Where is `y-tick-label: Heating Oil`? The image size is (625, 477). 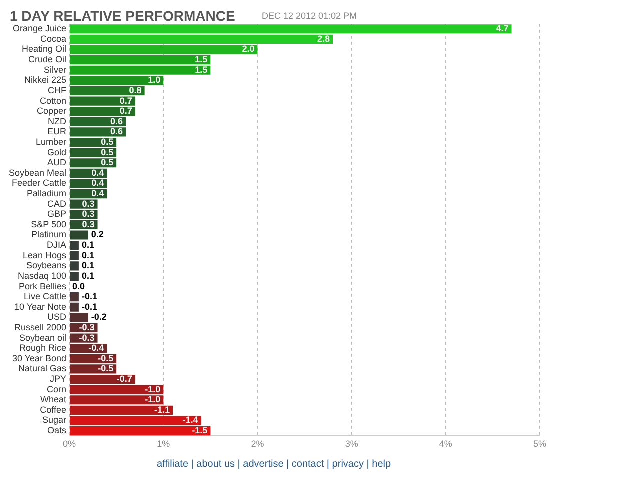 y-tick-label: Heating Oil is located at coordinates (44, 49).